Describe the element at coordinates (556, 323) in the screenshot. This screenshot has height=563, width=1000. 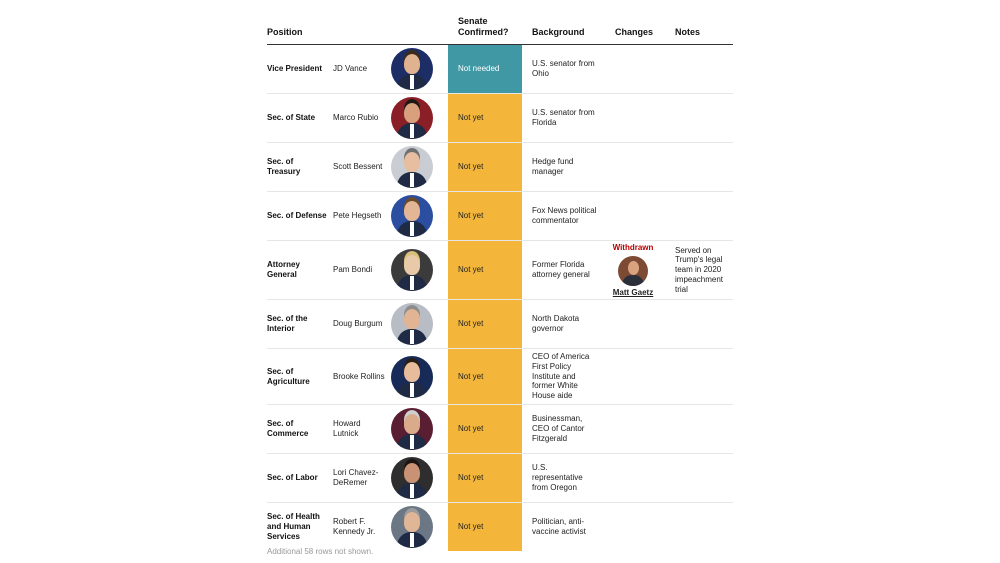
I see `background-text: North Dakota governor` at that location.